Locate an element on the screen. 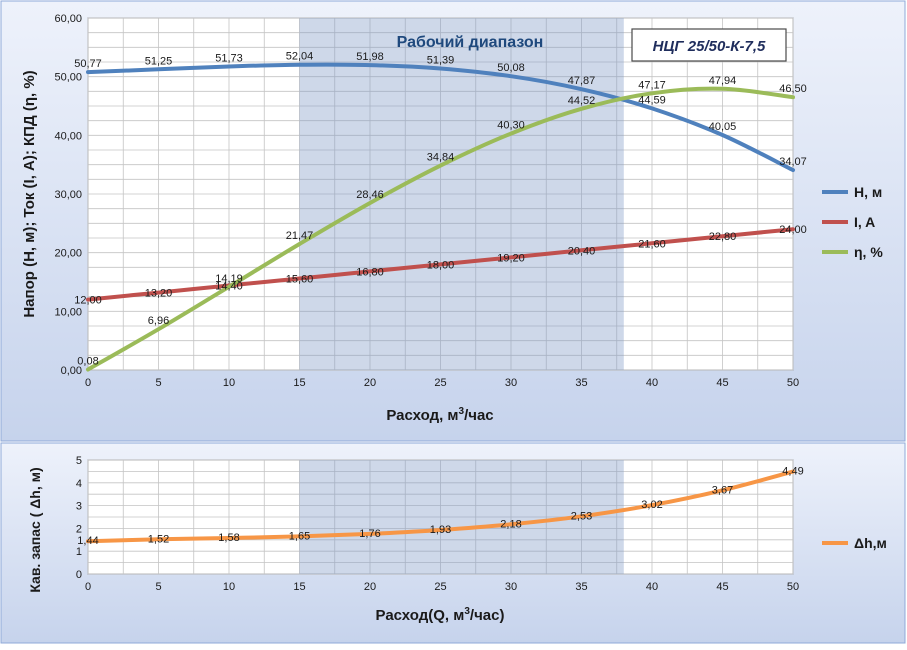  main-data-label-current: 18,00 is located at coordinates (441, 265).